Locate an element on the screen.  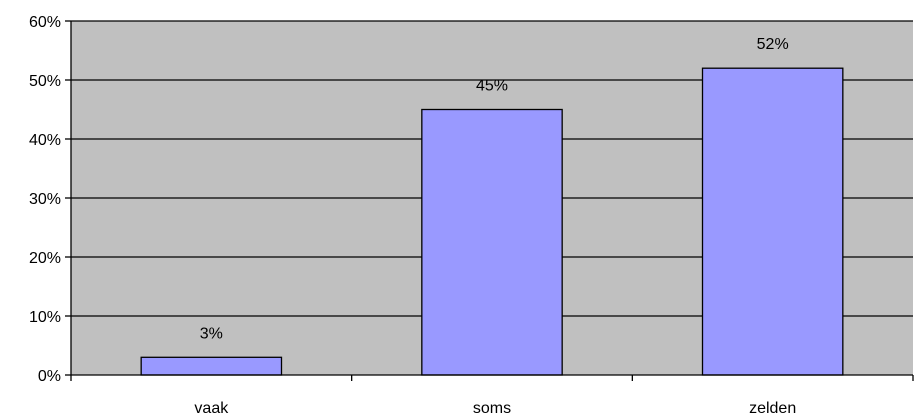
y-tick-label: 50% is located at coordinates (45, 81).